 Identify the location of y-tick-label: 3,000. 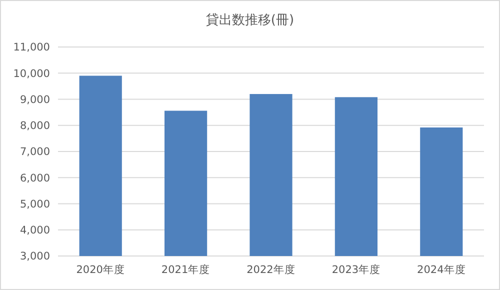
(35, 256).